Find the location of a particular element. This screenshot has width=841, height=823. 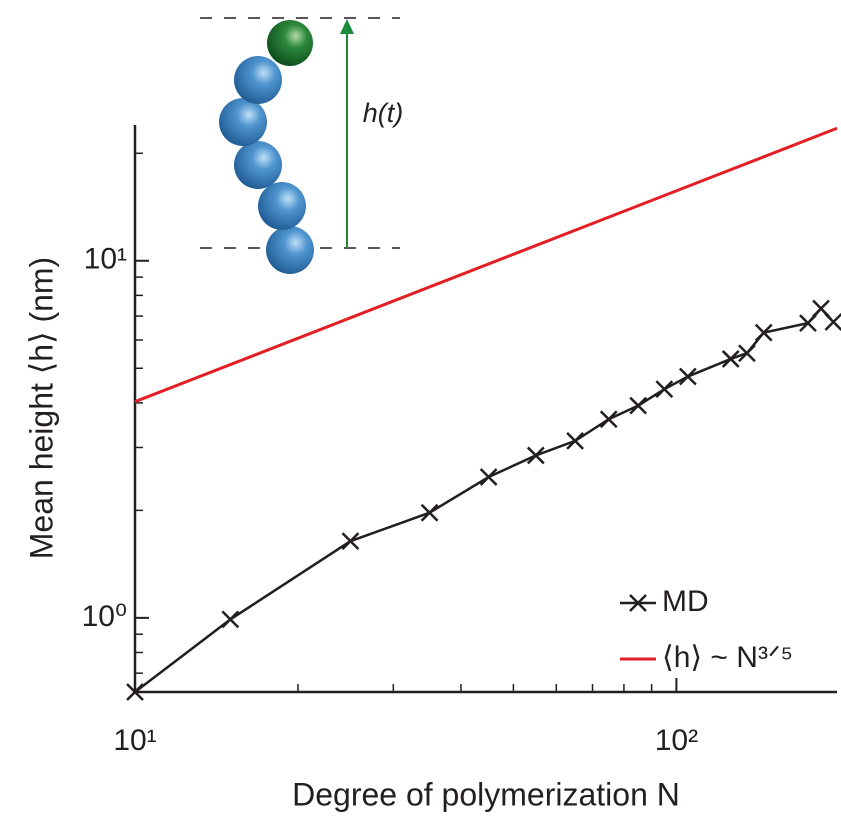

legend-label: MD is located at coordinates (685, 601).